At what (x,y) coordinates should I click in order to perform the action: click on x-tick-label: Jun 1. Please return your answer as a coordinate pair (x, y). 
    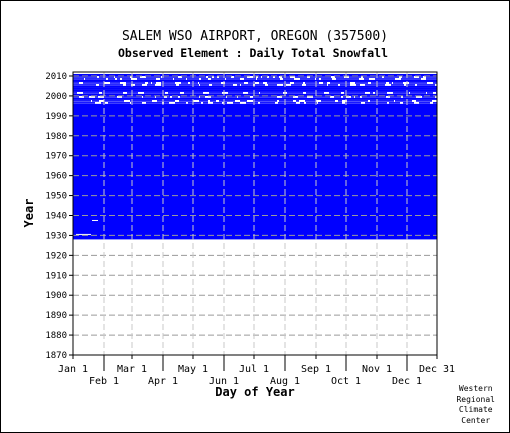
    Looking at the image, I should click on (224, 381).